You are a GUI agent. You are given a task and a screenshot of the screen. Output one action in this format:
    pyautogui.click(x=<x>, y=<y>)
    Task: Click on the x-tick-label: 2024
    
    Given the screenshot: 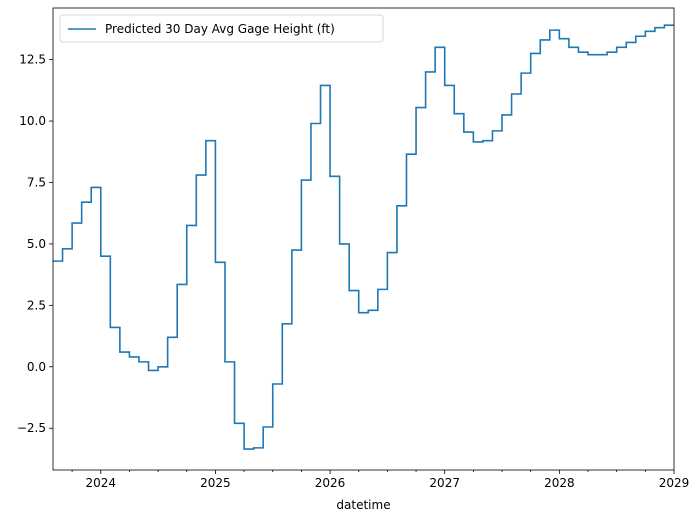 What is the action you would take?
    pyautogui.click(x=100, y=483)
    